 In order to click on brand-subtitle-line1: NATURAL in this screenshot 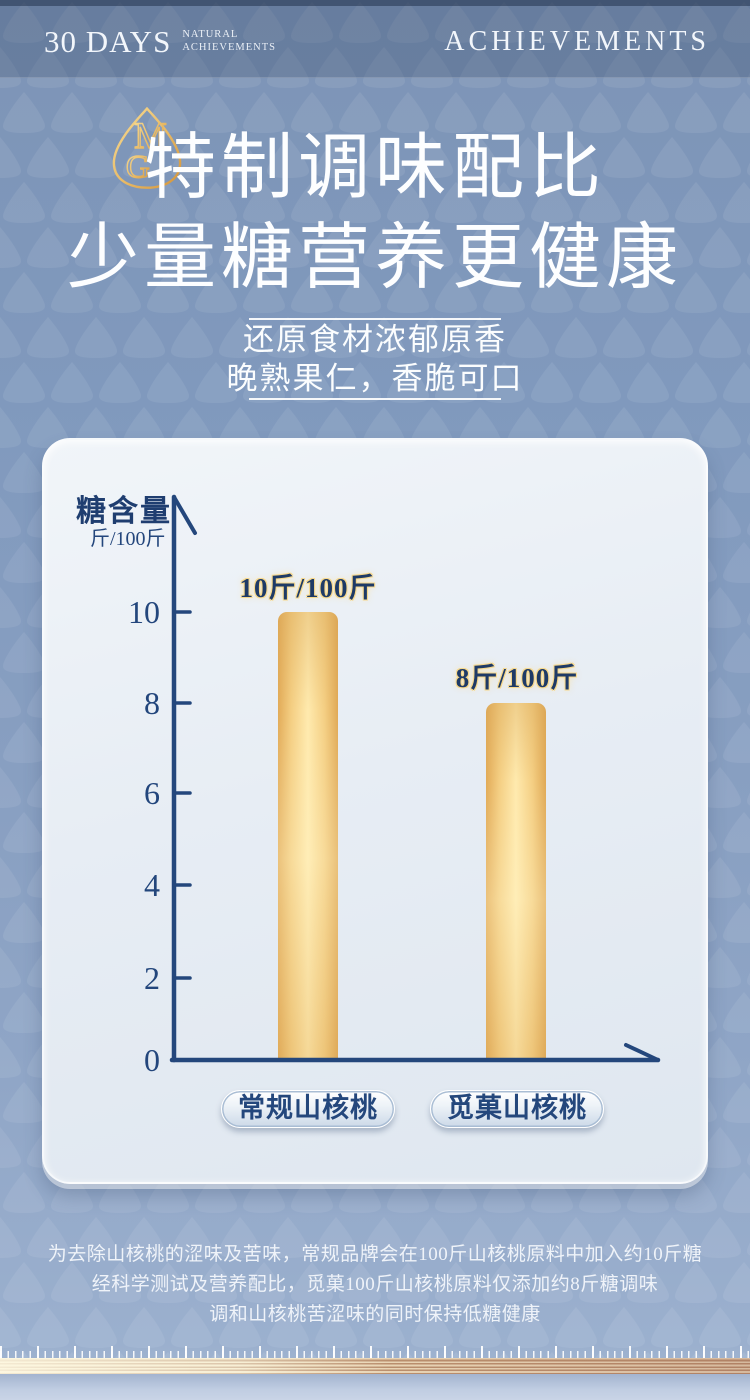, I will do `click(210, 34)`.